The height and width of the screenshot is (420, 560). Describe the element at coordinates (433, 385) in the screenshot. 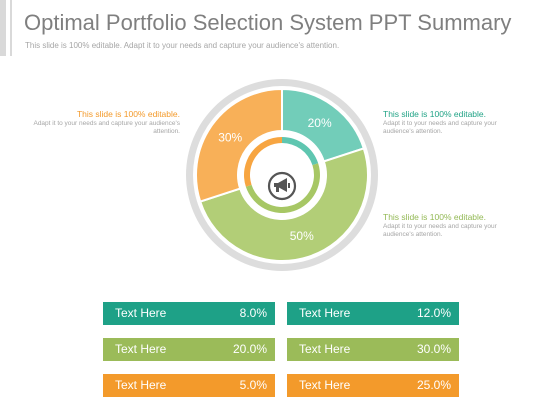

I see `value-box-value: 25.0%` at that location.